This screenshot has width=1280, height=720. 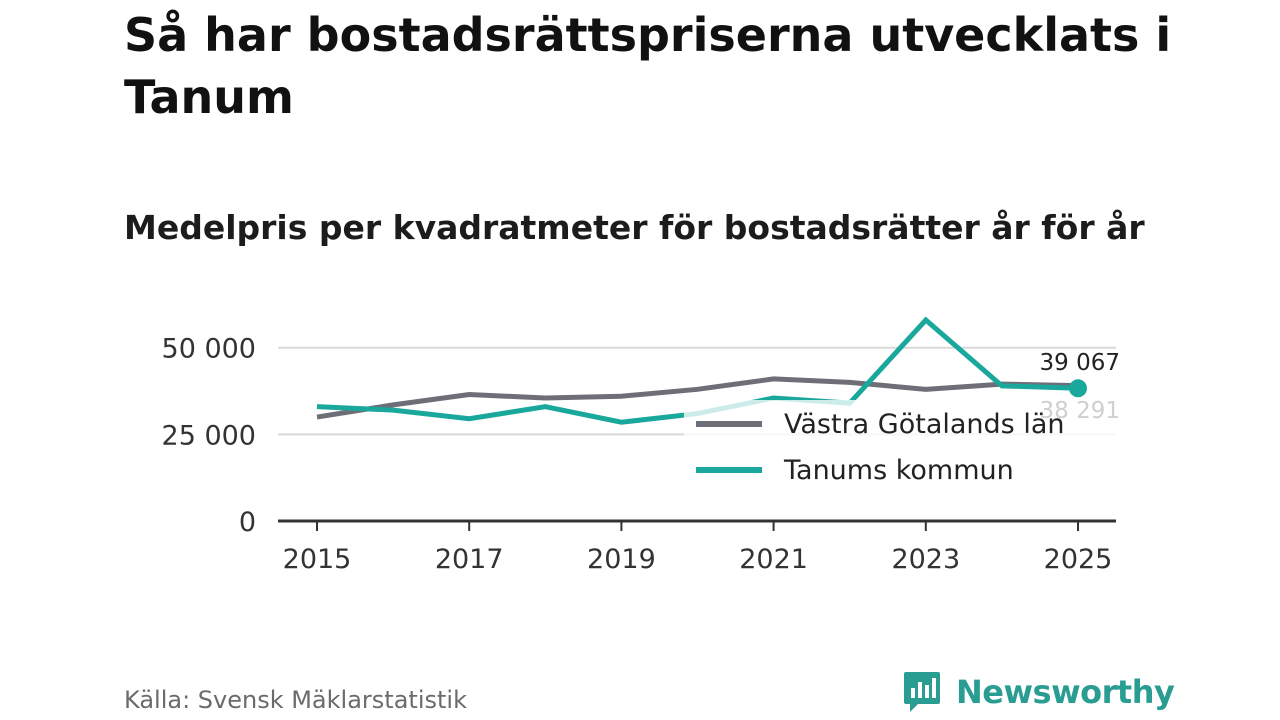 I want to click on series-line-vastra-gotaland, so click(x=697, y=398).